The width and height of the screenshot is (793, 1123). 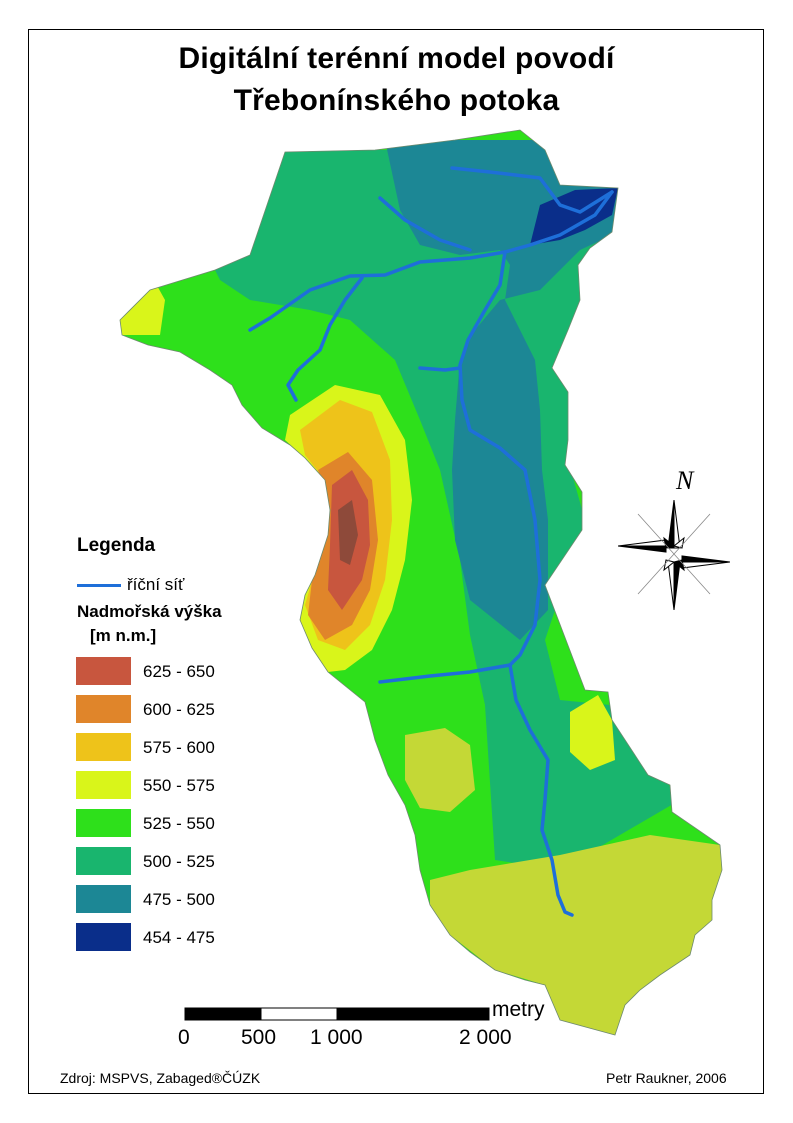 I want to click on legend-class: 575 - 600, so click(x=196, y=748).